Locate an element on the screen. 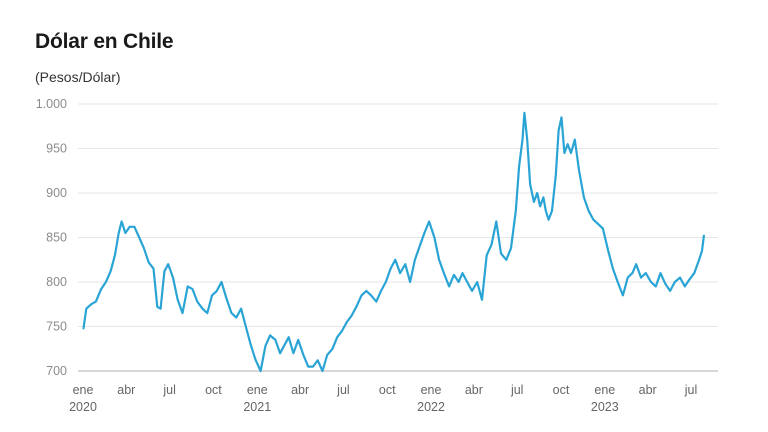  x-tick-year-label: 2021 is located at coordinates (257, 407).